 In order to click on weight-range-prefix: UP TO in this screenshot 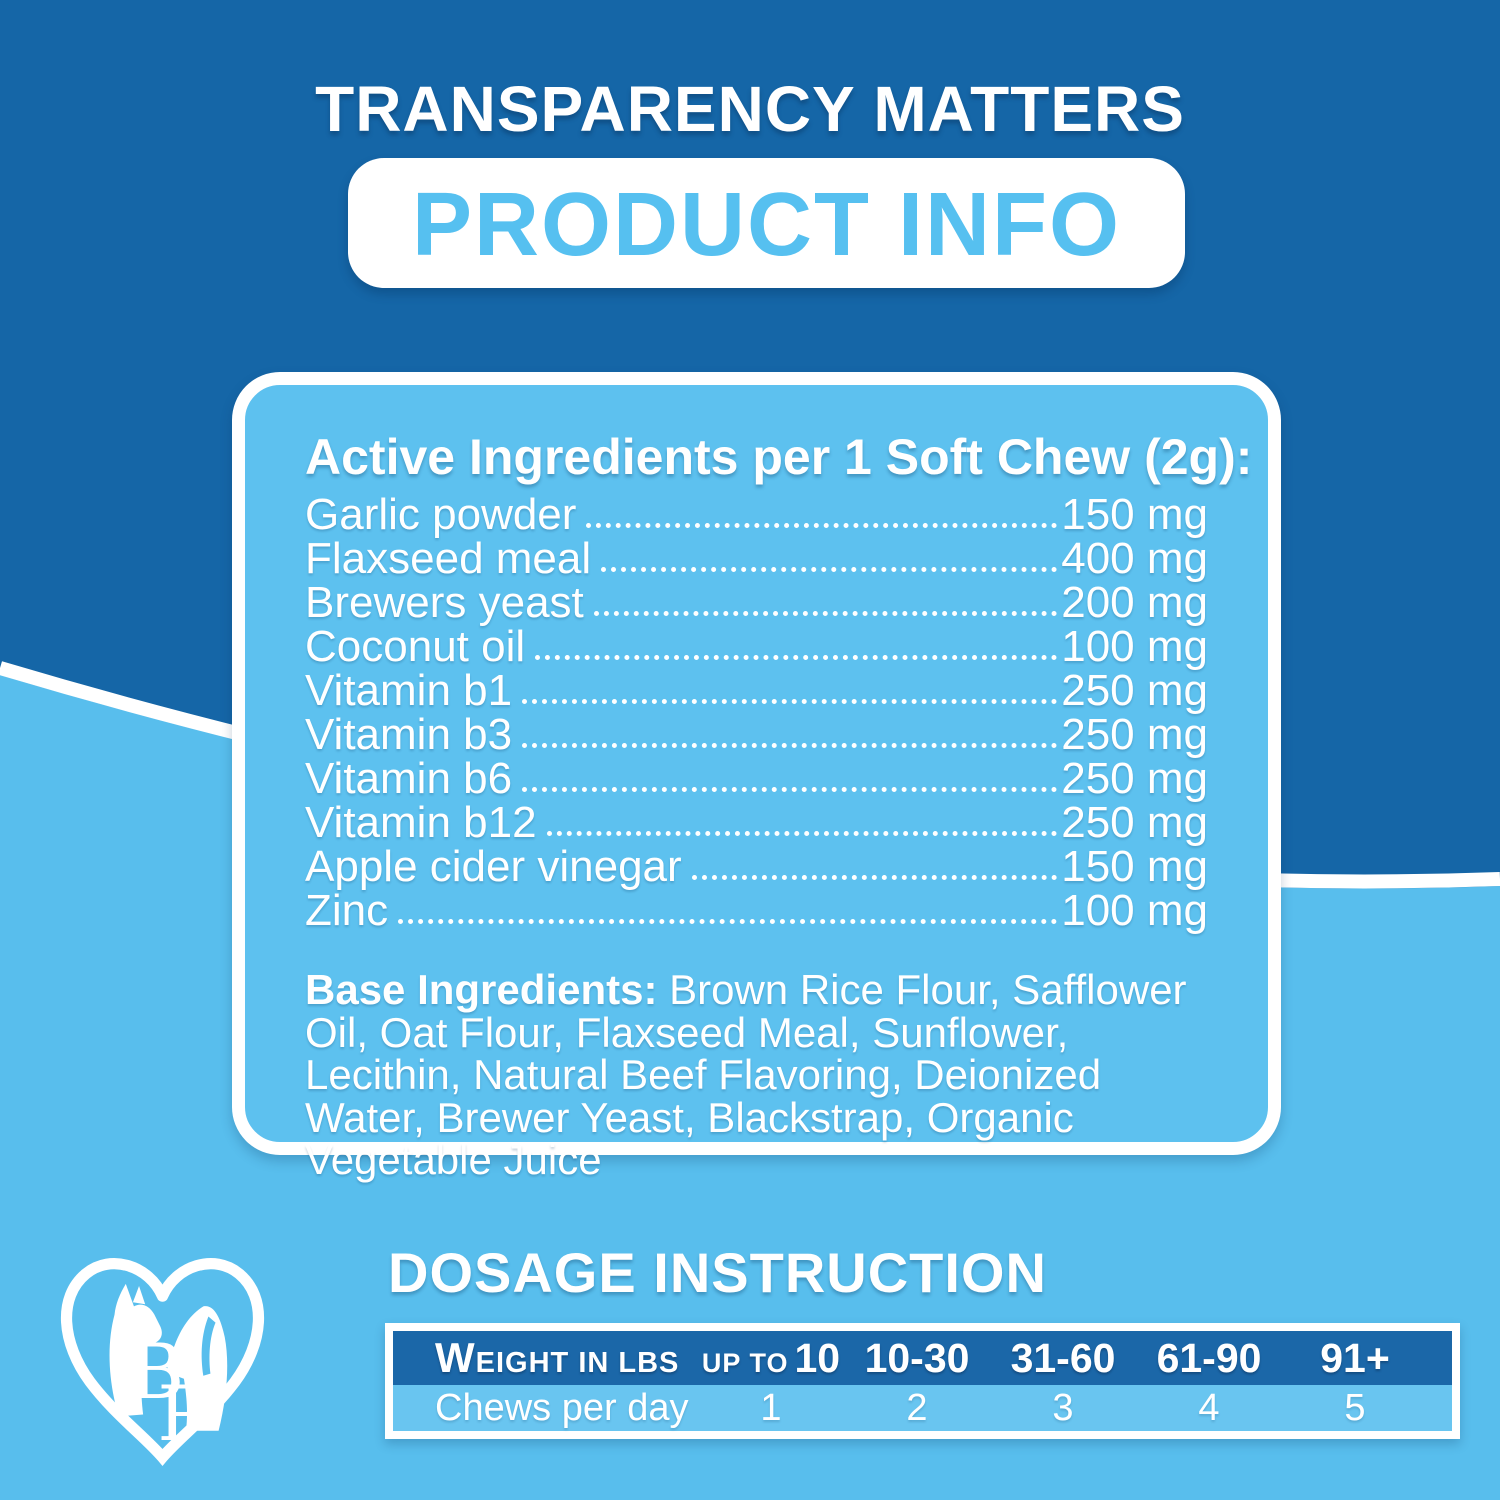, I will do `click(745, 1362)`.